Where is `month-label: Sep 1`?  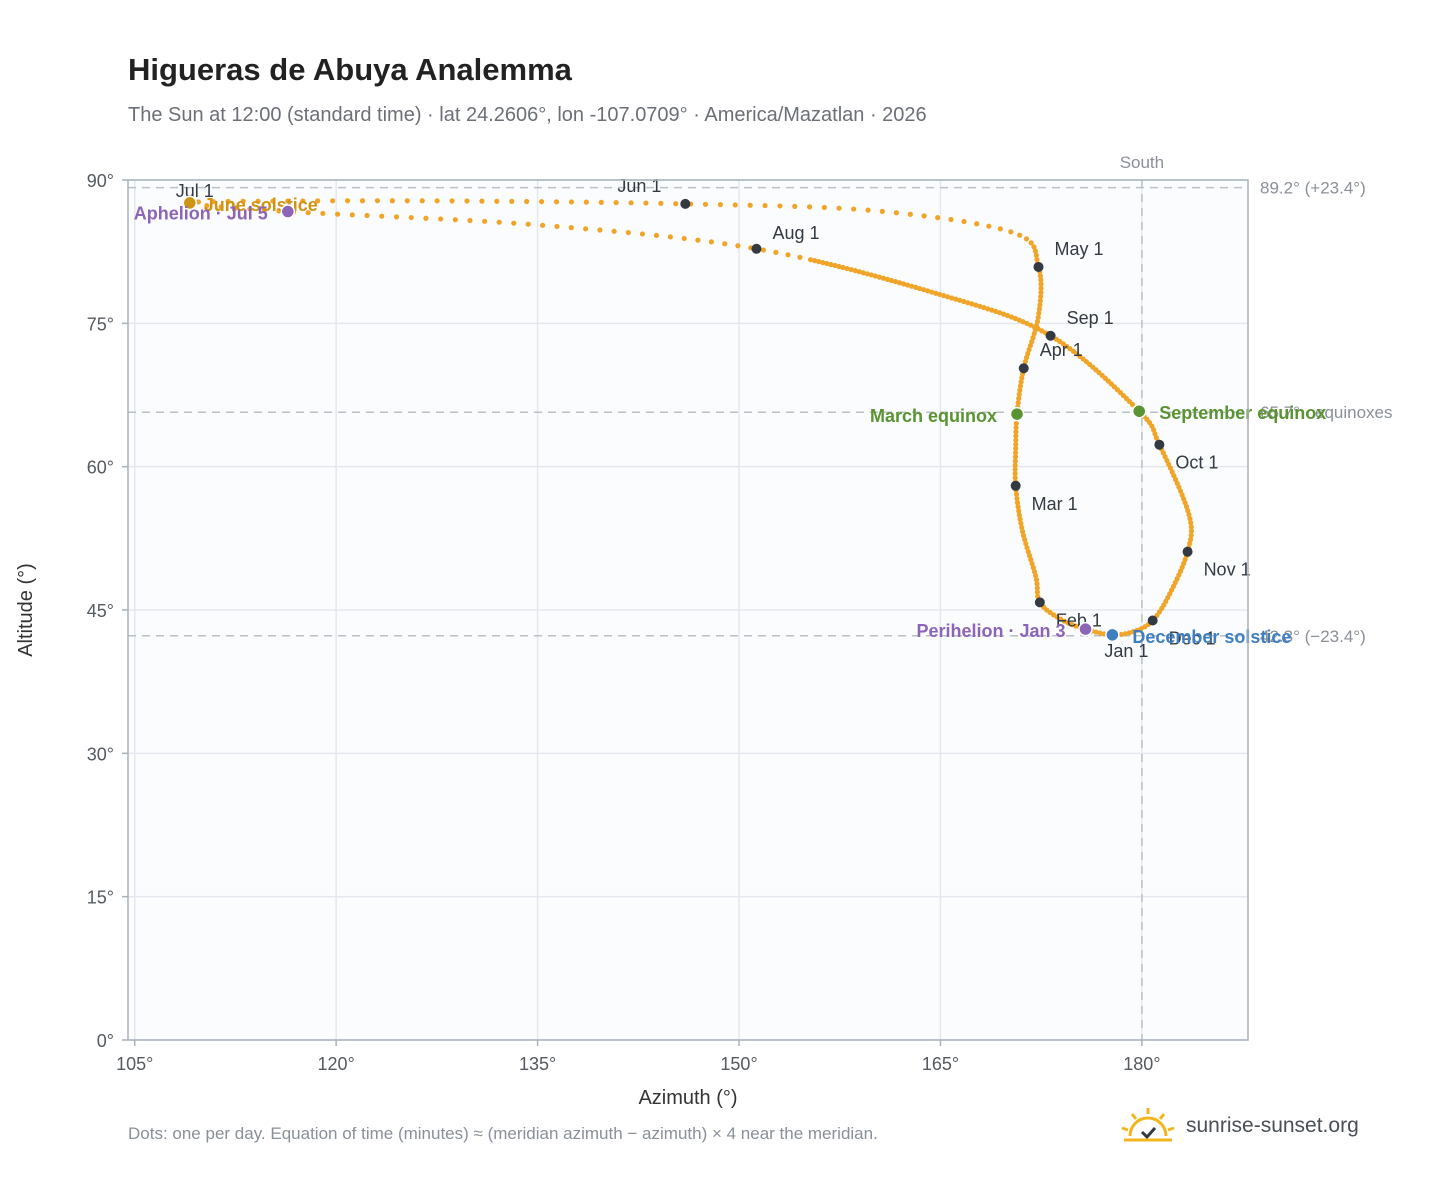
month-label: Sep 1 is located at coordinates (1090, 318).